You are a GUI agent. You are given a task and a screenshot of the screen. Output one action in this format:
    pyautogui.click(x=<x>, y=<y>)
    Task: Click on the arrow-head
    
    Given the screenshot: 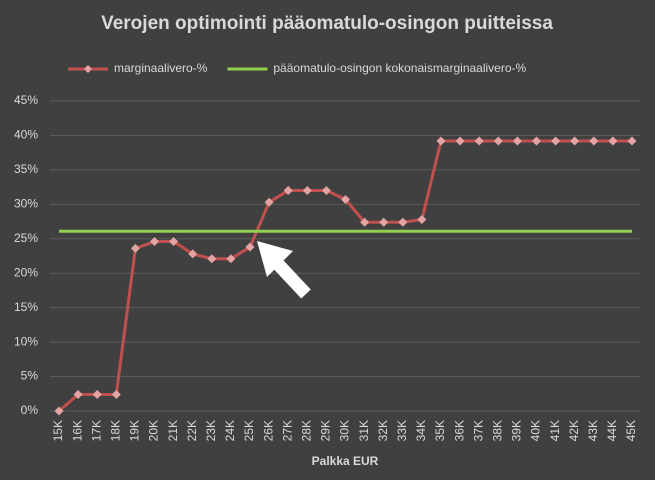 What is the action you would take?
    pyautogui.click(x=275, y=259)
    